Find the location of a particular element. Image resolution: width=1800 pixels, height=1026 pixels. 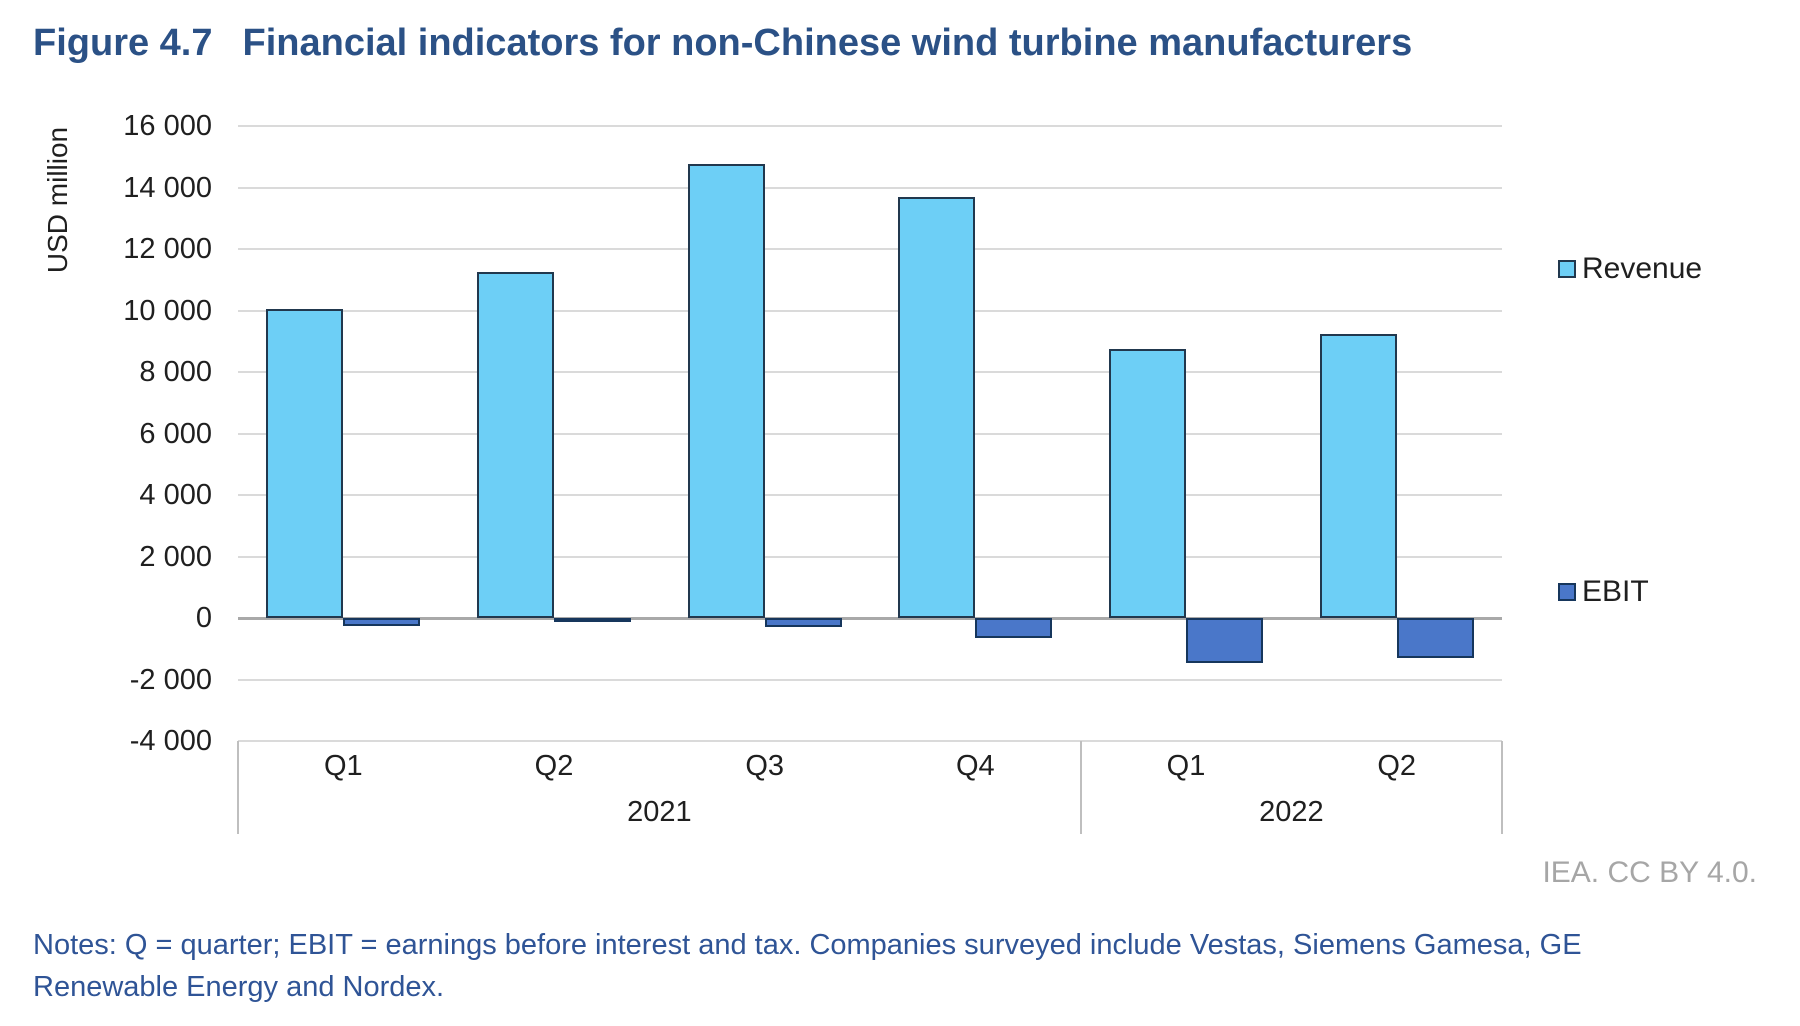

y-tick-label: -4 000 is located at coordinates (170, 741).